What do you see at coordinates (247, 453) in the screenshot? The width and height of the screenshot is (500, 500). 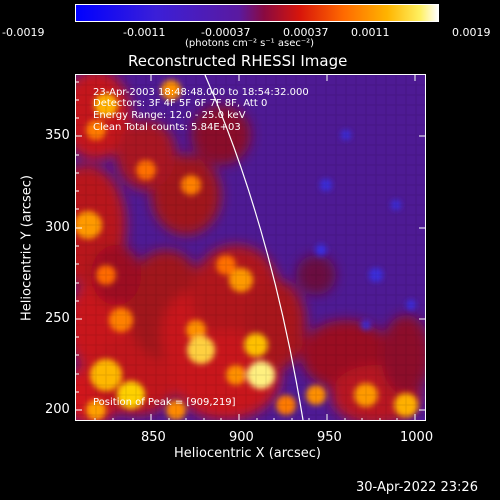 I see `x-axis-label: Heliocentric X (arcsec)` at bounding box center [247, 453].